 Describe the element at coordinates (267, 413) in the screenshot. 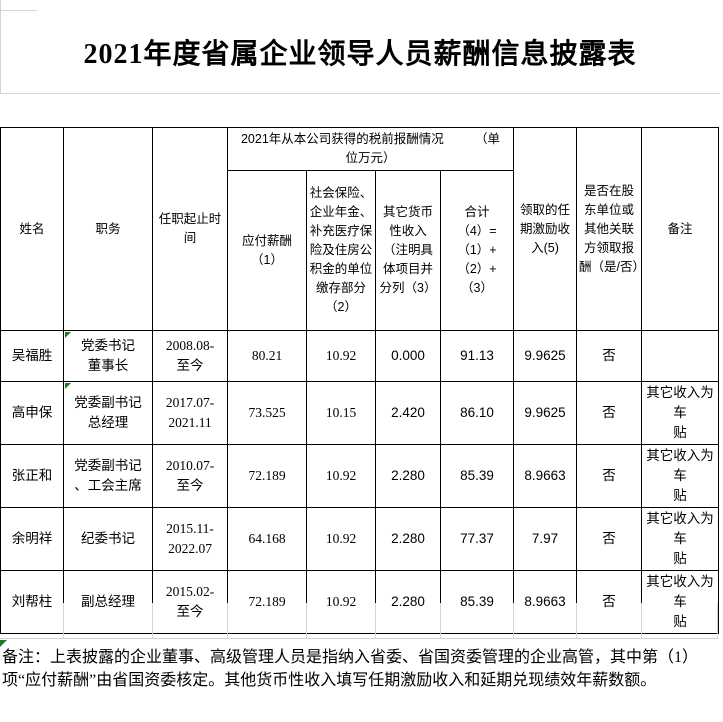

I see `cell-payable: 73.525` at that location.